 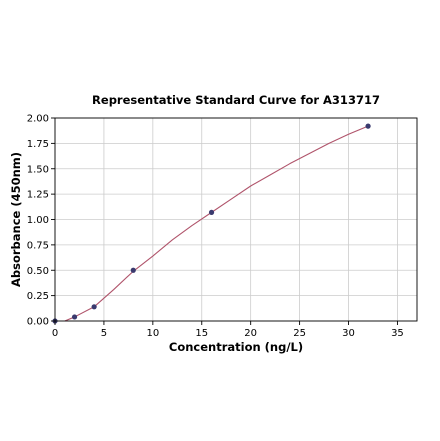 What do you see at coordinates (228, 330) in the screenshot?
I see `x-axis-ticks: 0 5 10 15 20 25 30 35` at bounding box center [228, 330].